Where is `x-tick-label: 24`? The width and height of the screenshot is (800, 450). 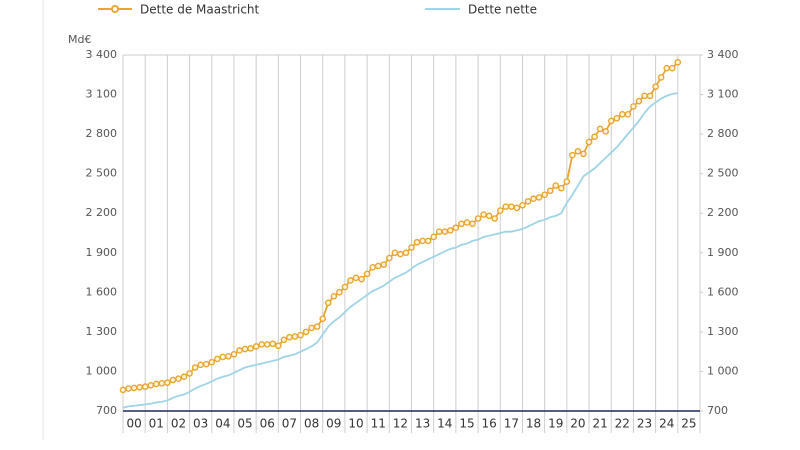
x-tick-label: 24 is located at coordinates (666, 424).